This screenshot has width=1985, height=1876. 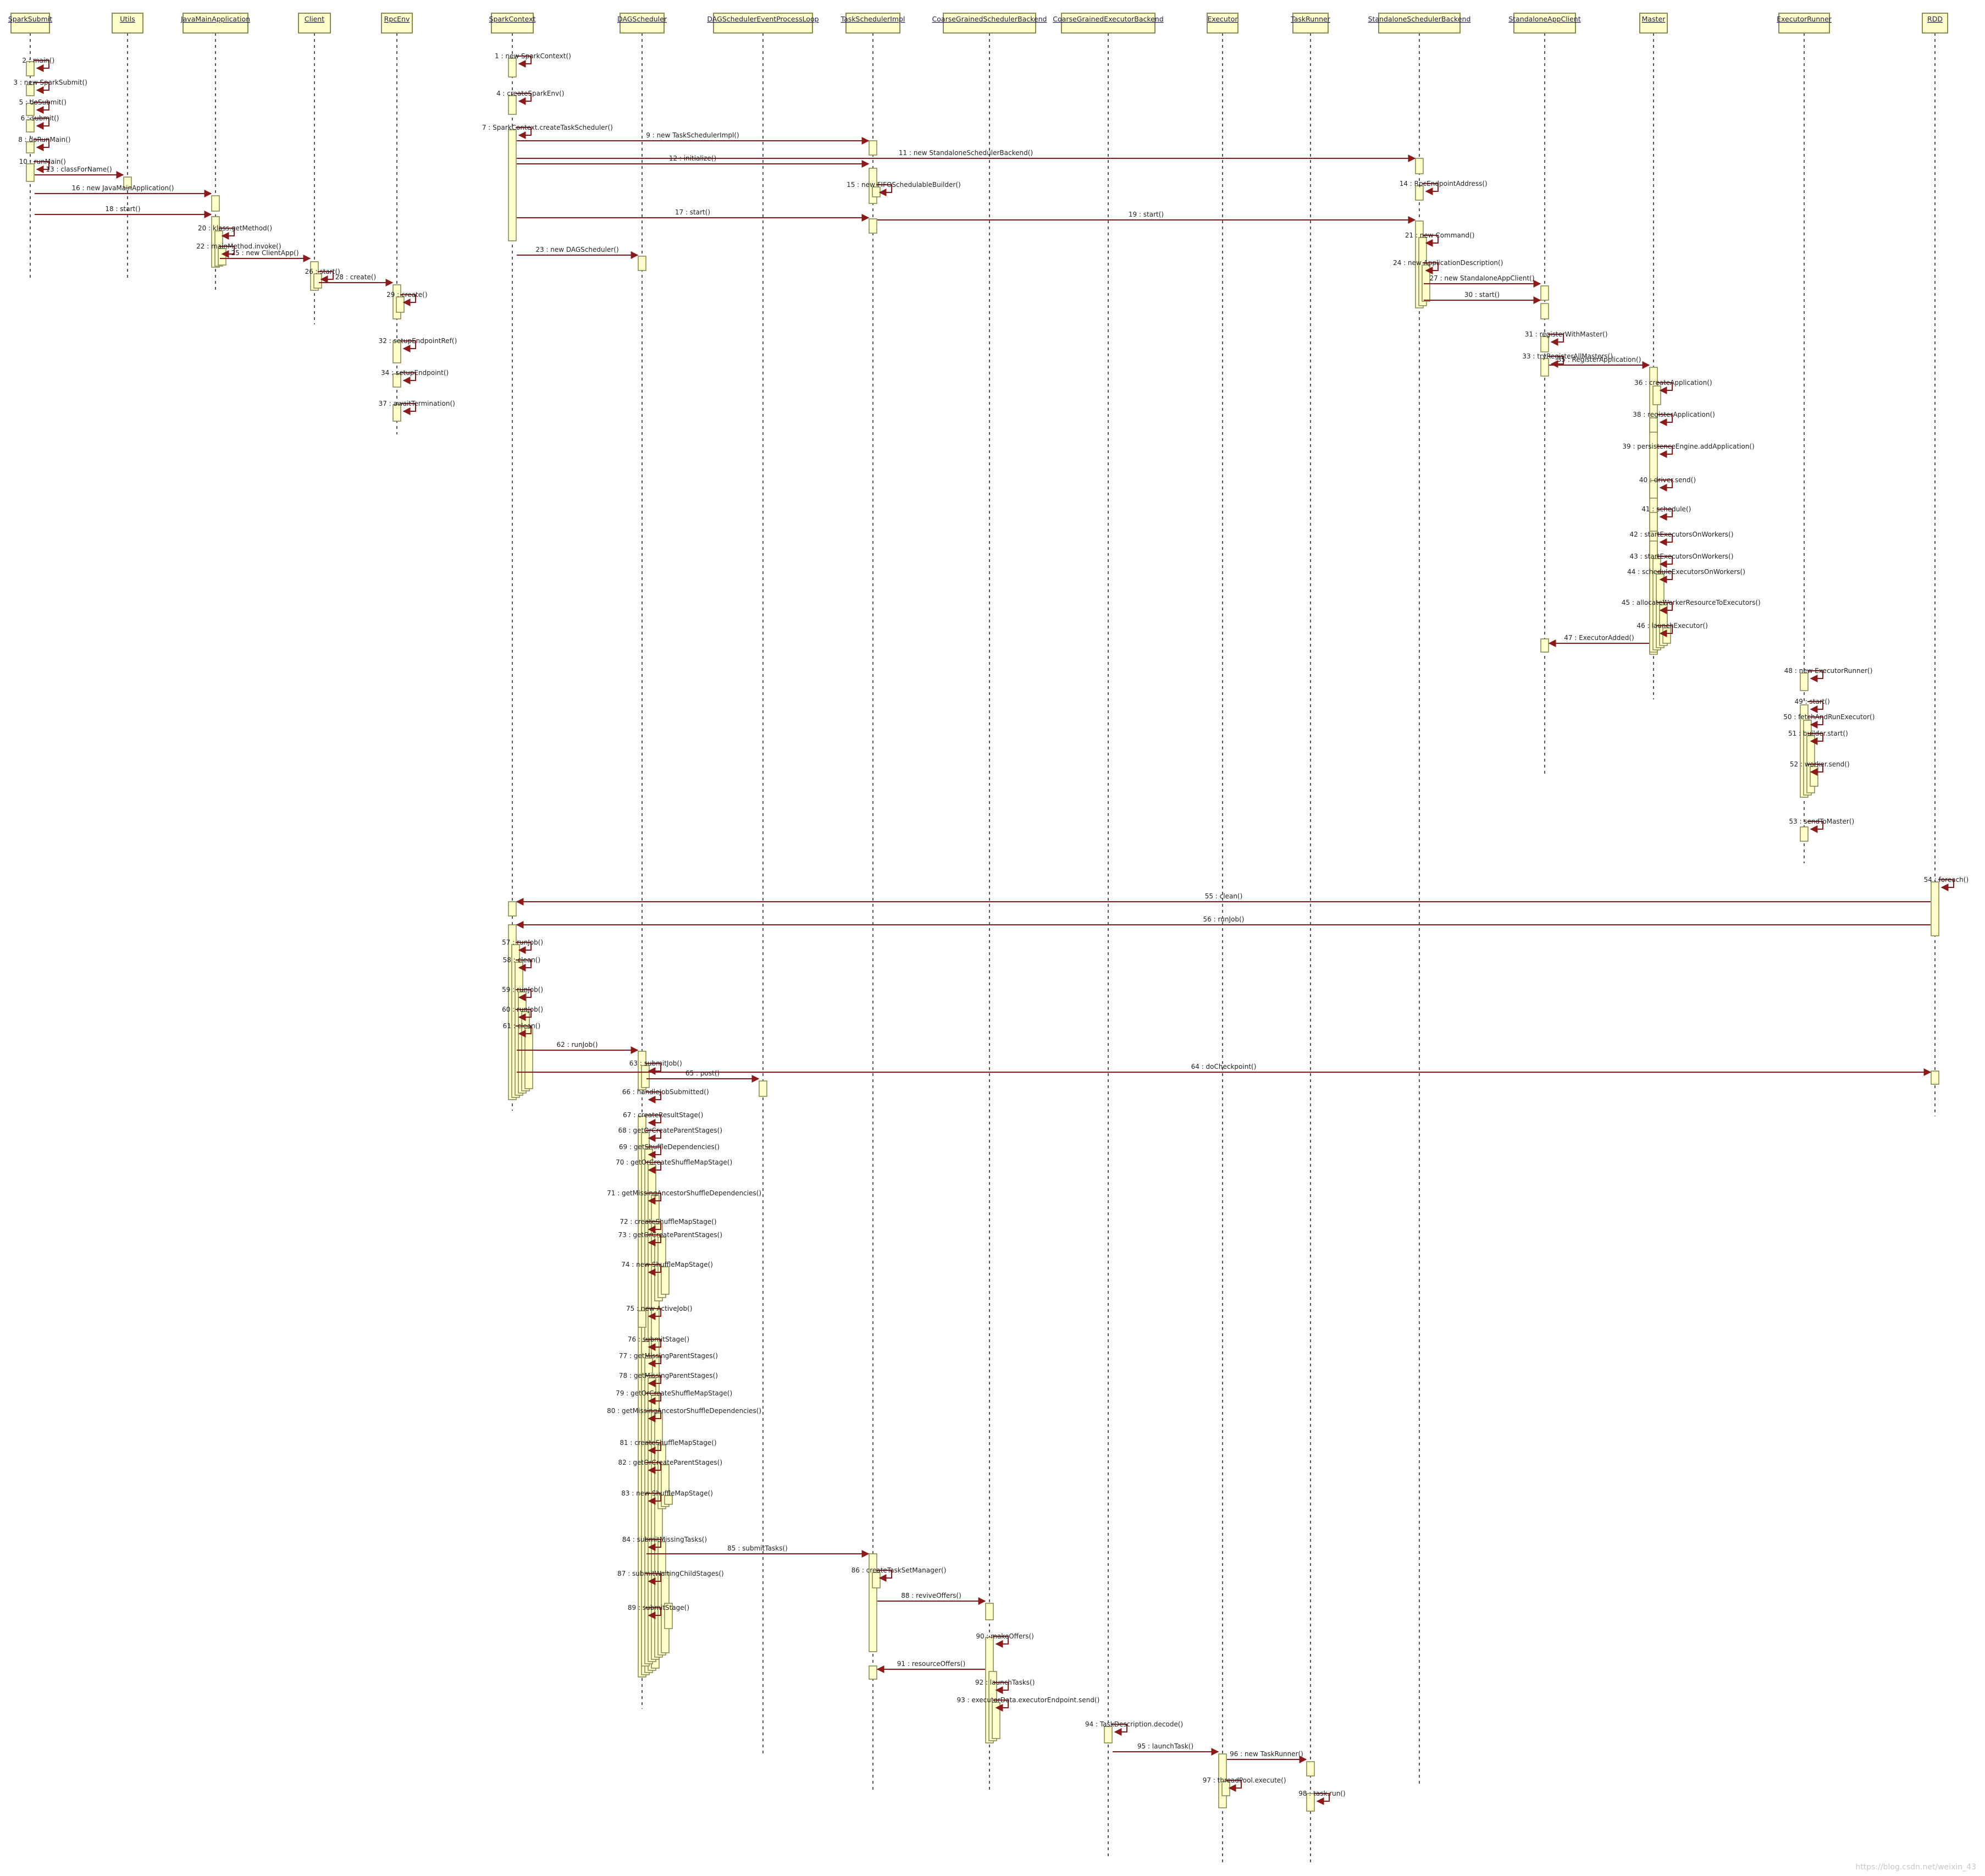 I want to click on message: 96 : new TaskRunner(), so click(x=1267, y=1756).